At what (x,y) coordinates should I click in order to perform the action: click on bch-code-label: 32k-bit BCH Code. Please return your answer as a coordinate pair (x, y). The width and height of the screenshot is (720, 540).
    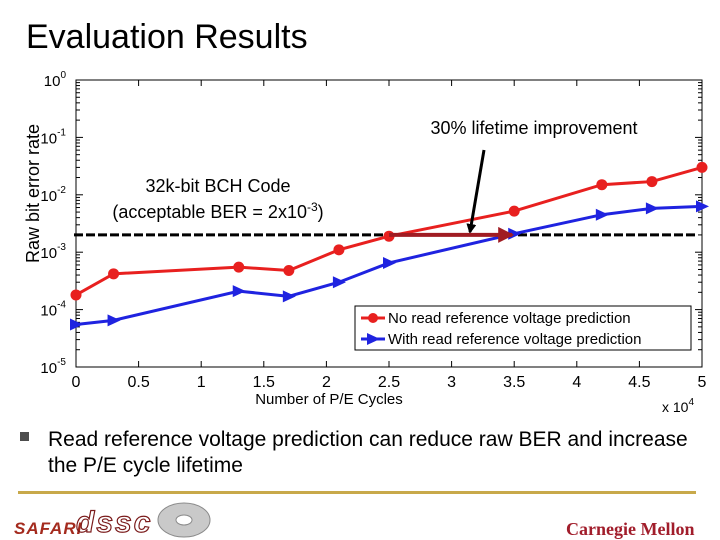
    Looking at the image, I should click on (217, 186).